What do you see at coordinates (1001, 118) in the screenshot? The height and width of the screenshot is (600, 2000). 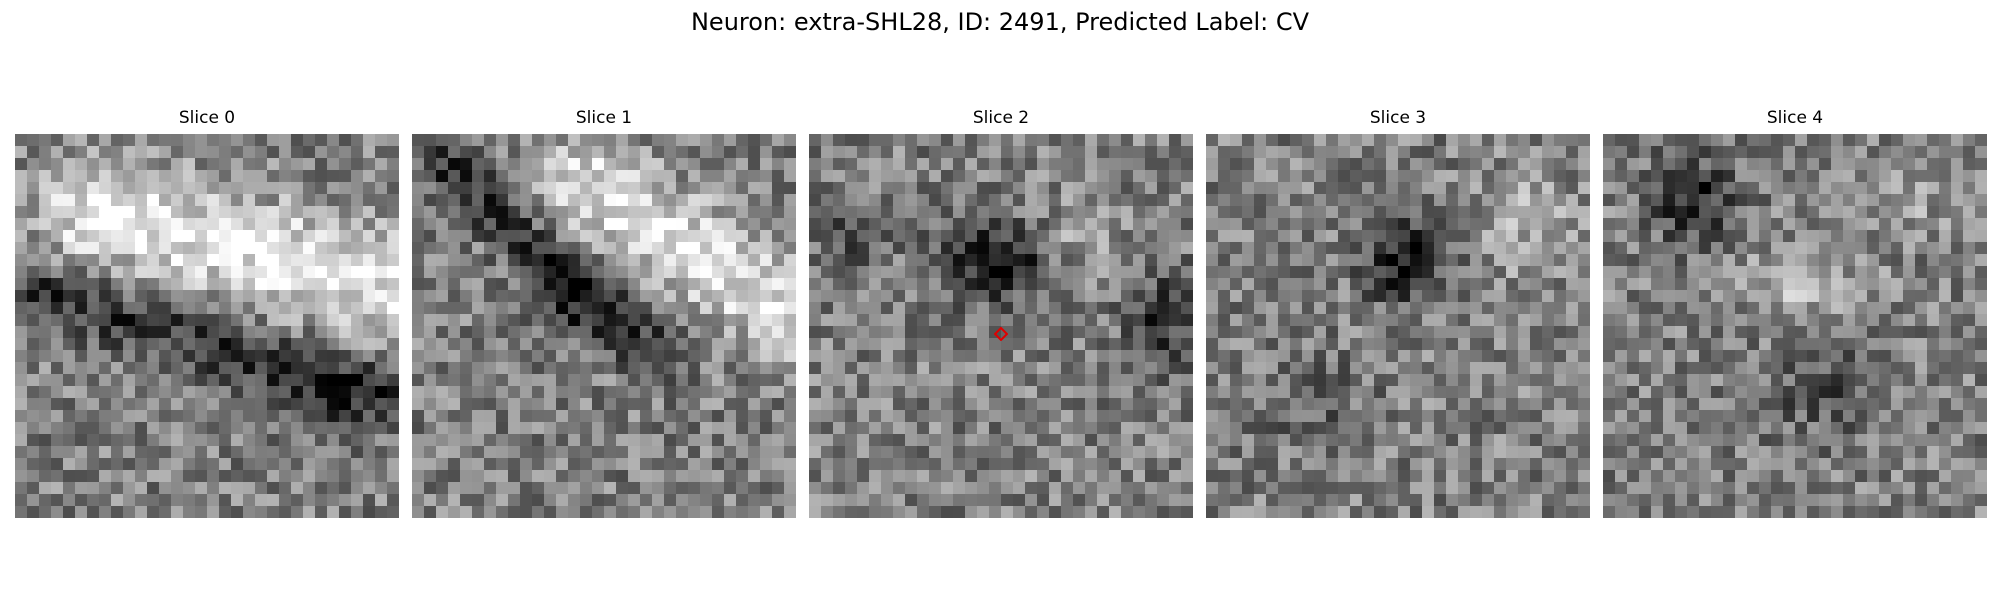 I see `slice-title-2: Slice 2` at bounding box center [1001, 118].